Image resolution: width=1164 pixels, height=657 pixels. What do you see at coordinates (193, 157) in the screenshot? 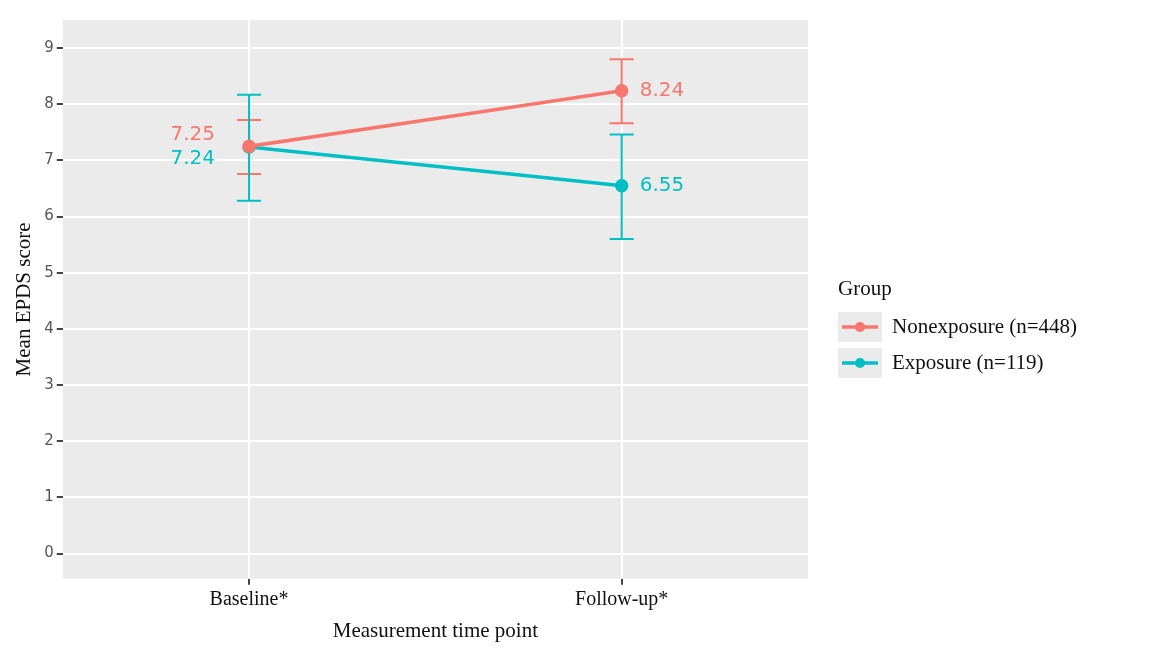
I see `data-label: 7.24` at bounding box center [193, 157].